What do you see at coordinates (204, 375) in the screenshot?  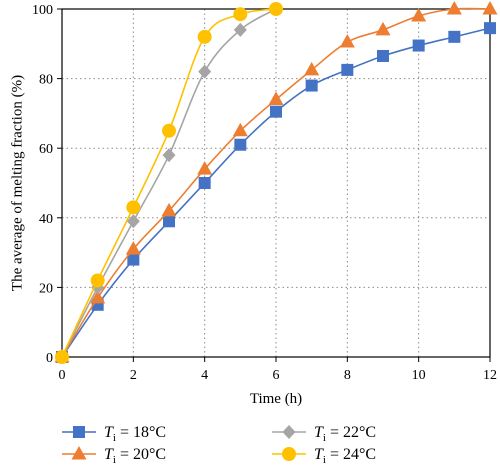 I see `x-tick-label: 4` at bounding box center [204, 375].